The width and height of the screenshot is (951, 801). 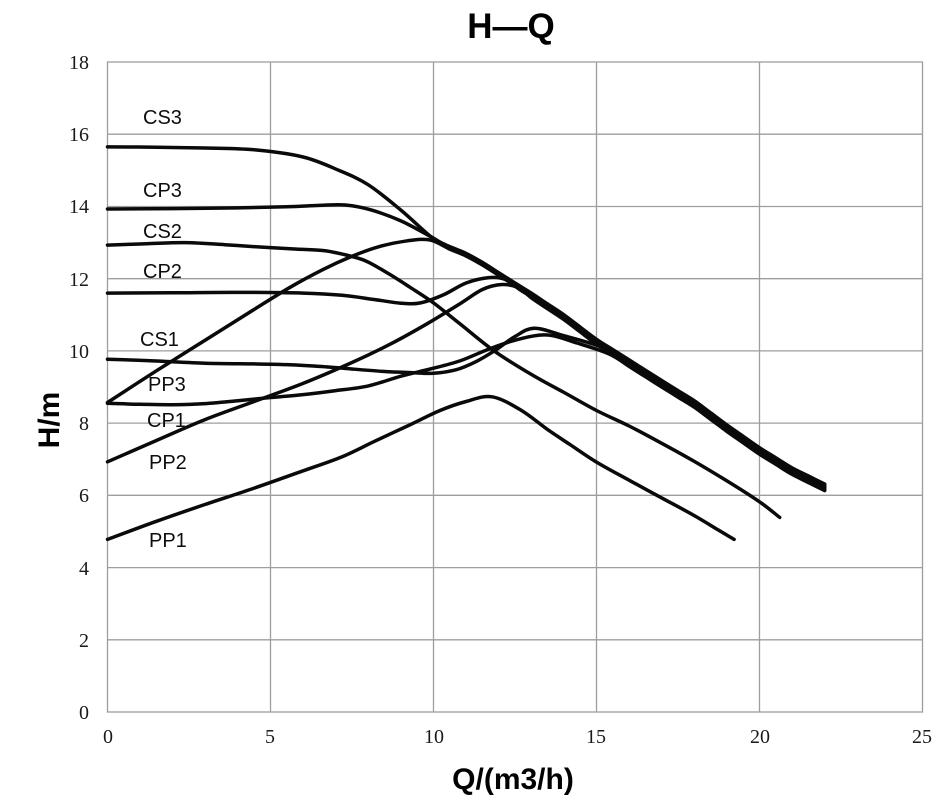 I want to click on svg-text: PP3, so click(x=167, y=385).